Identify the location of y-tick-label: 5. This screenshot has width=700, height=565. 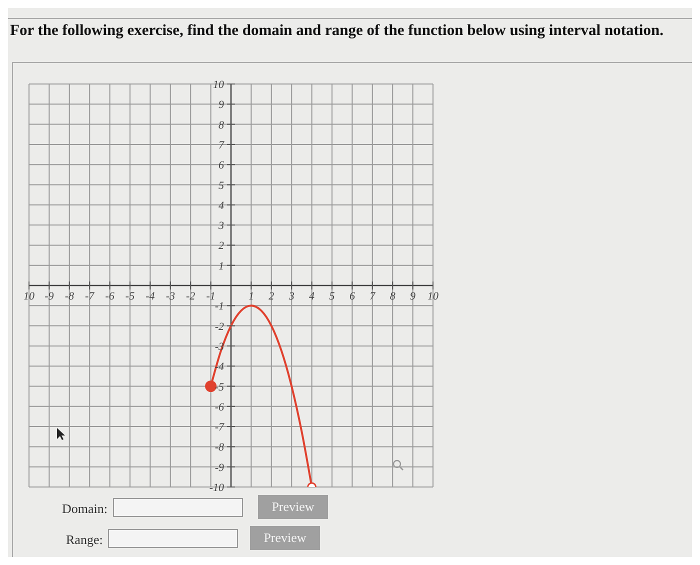
(221, 186).